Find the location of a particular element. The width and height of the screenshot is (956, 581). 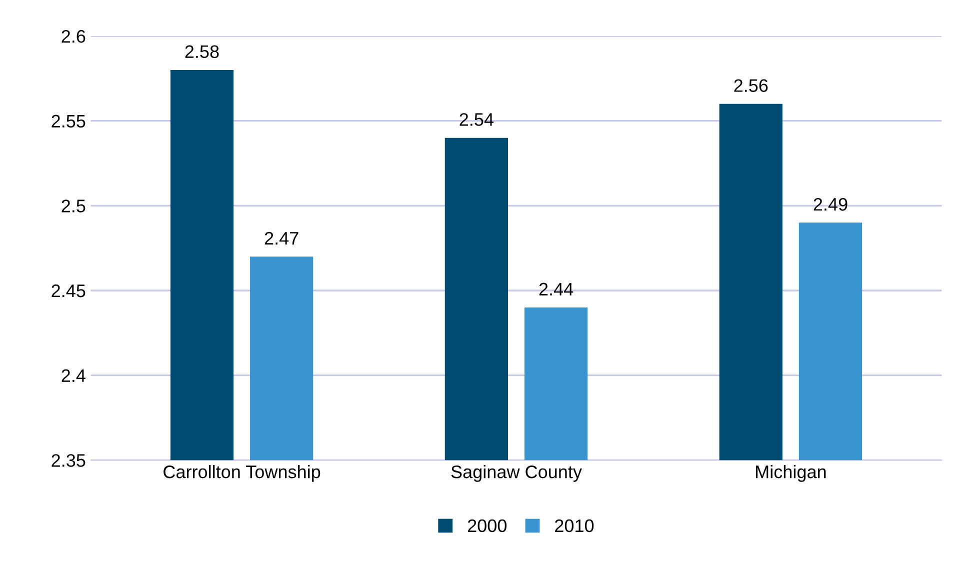

x-tick-label: Michigan is located at coordinates (791, 473).